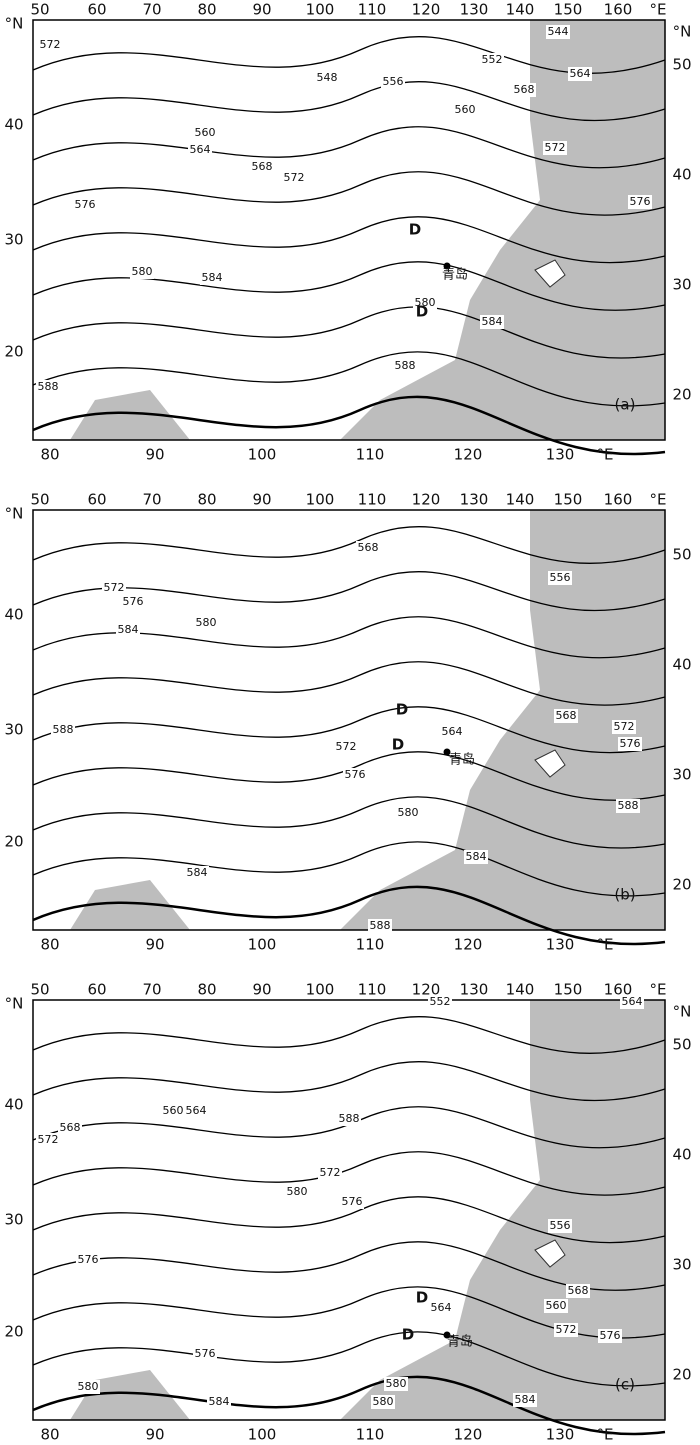  Describe the element at coordinates (610, 1335) in the screenshot. I see `contour-label: 576` at that location.